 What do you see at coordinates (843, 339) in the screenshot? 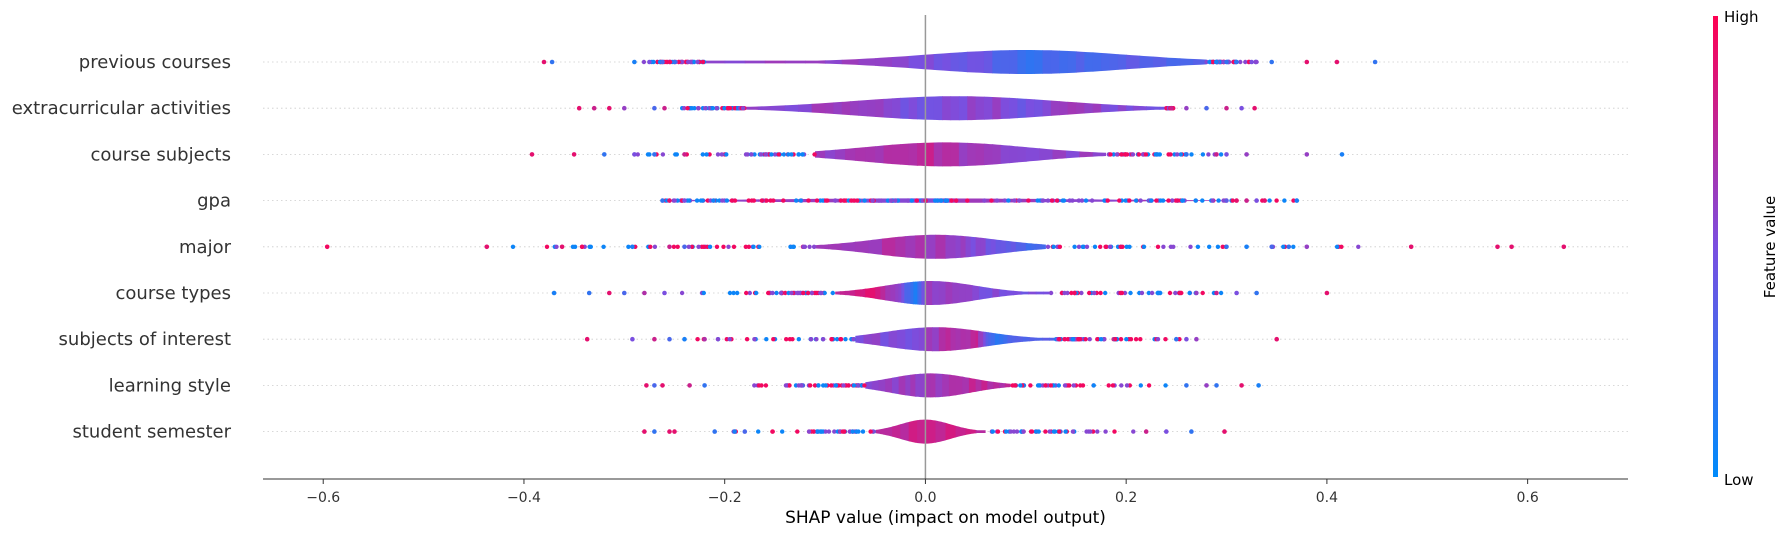
I see `feature-row: subjects of interest` at bounding box center [843, 339].